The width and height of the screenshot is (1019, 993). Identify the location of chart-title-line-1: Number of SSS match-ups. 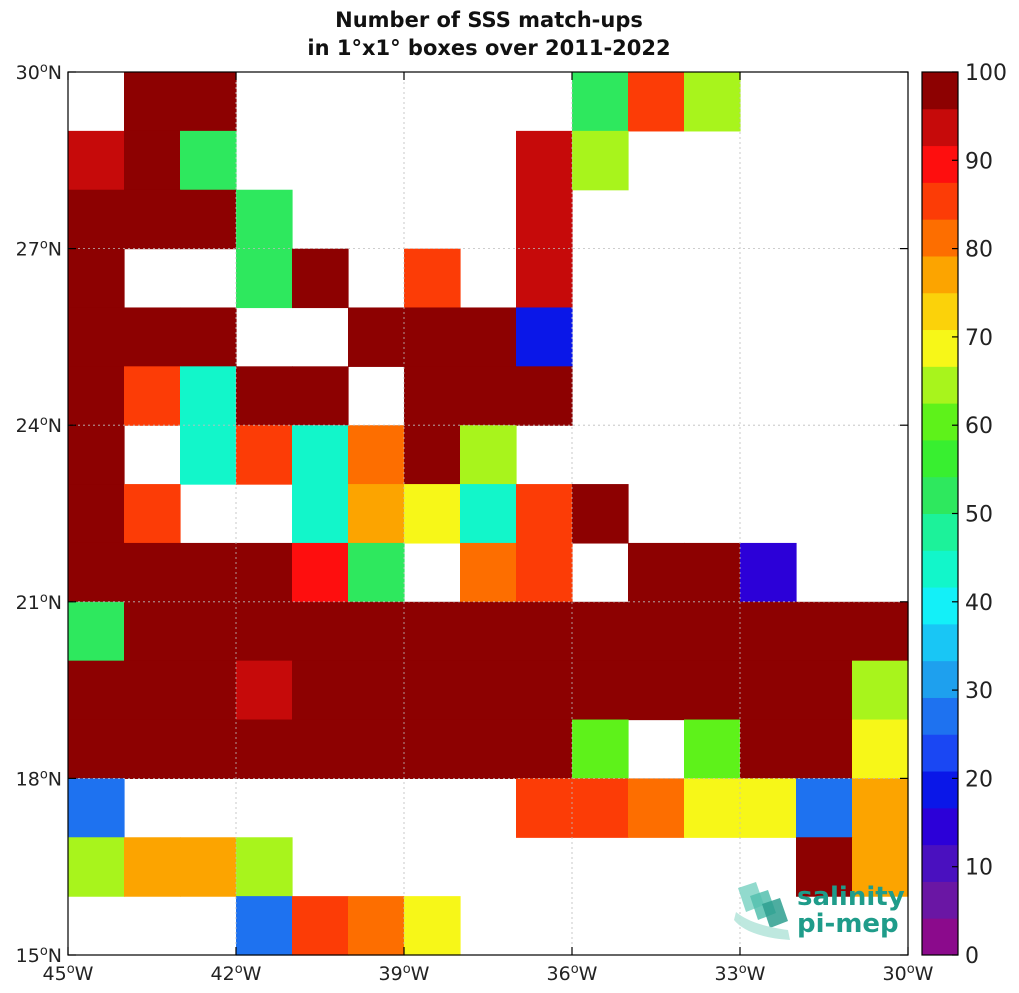
(489, 20).